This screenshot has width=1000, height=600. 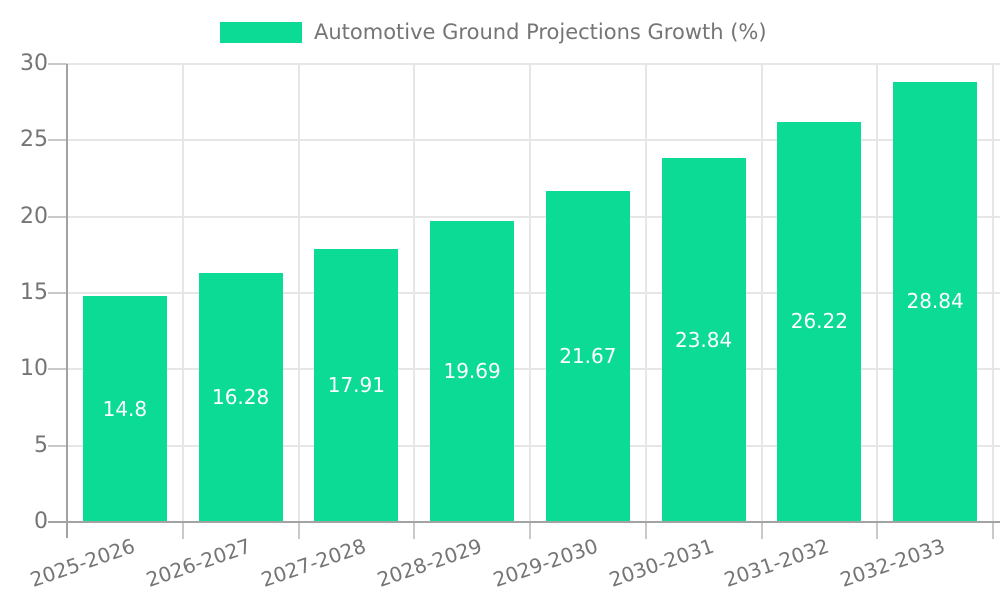 I want to click on bar-value-label: 23.84, so click(x=703, y=339).